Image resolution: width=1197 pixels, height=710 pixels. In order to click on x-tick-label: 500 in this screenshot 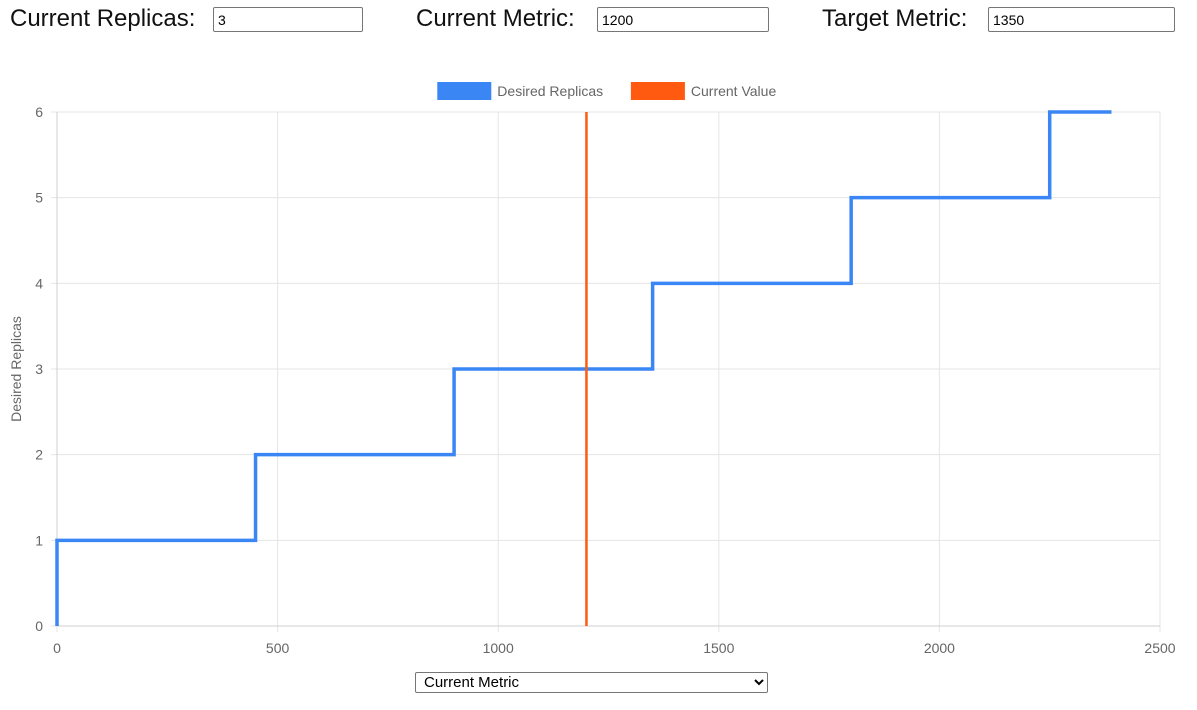, I will do `click(278, 648)`.